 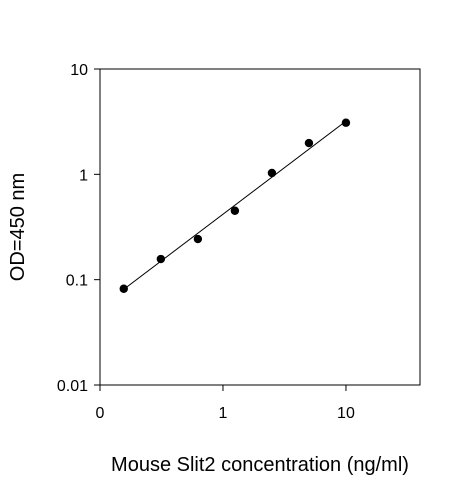 I want to click on y-tick-label: 1, so click(x=83, y=175).